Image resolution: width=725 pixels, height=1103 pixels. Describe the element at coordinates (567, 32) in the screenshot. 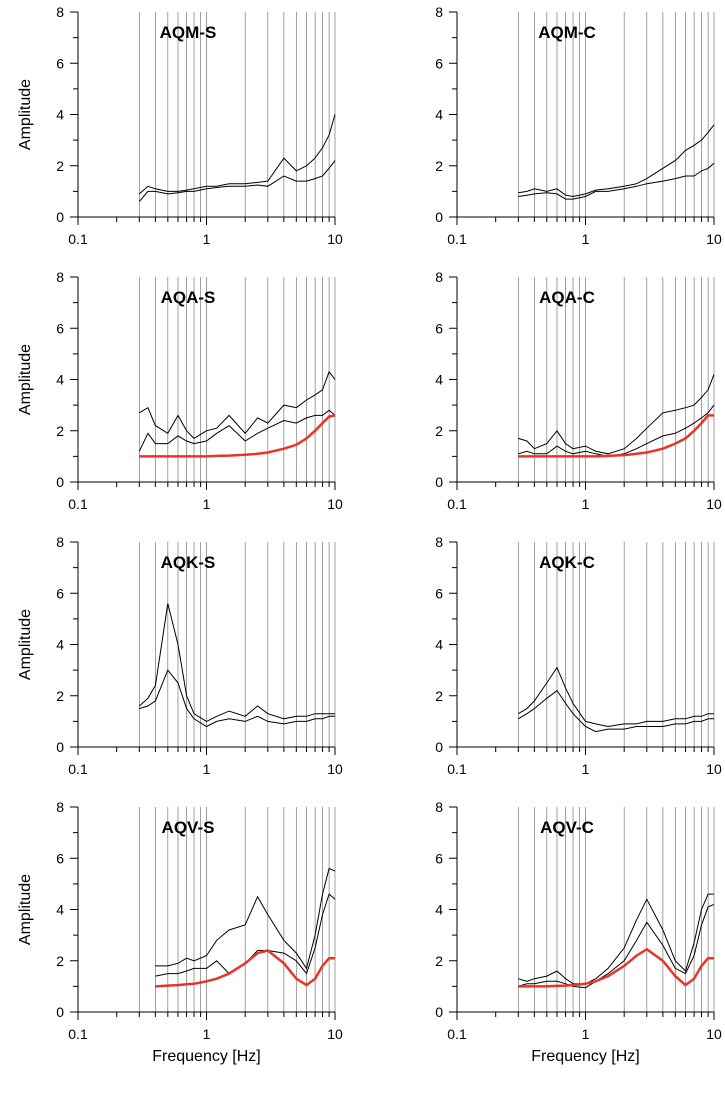

I see `panel-title: AQM-C` at that location.